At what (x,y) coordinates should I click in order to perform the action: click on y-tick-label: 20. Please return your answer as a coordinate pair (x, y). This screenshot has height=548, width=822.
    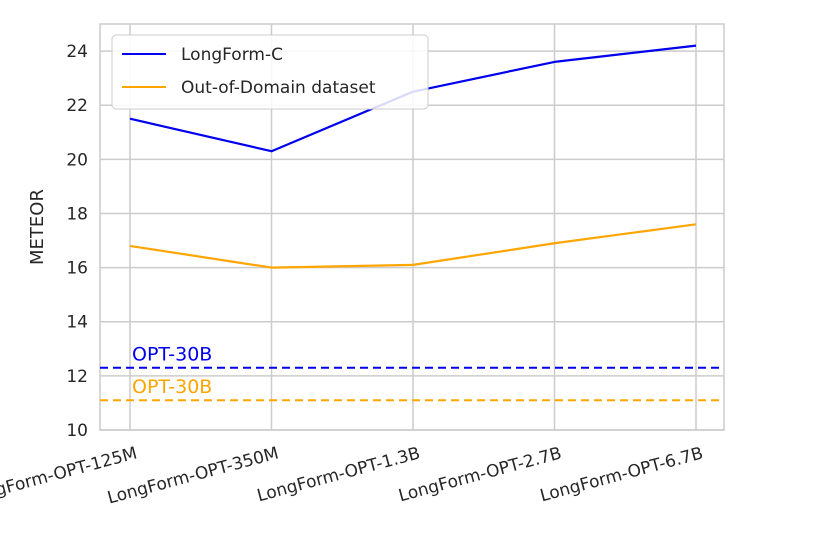
    Looking at the image, I should click on (77, 160).